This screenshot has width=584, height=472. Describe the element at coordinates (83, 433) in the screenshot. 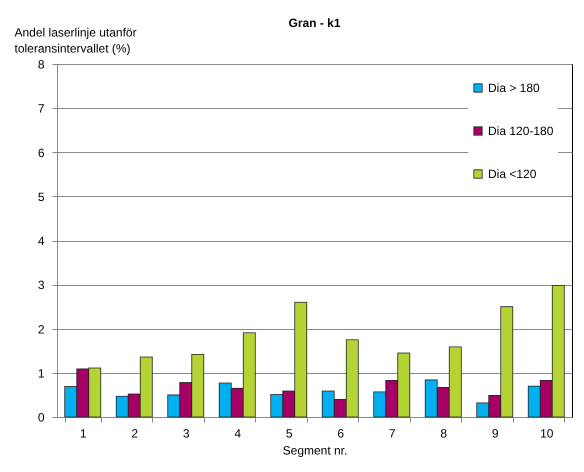

I see `x-tick-label: 1` at that location.